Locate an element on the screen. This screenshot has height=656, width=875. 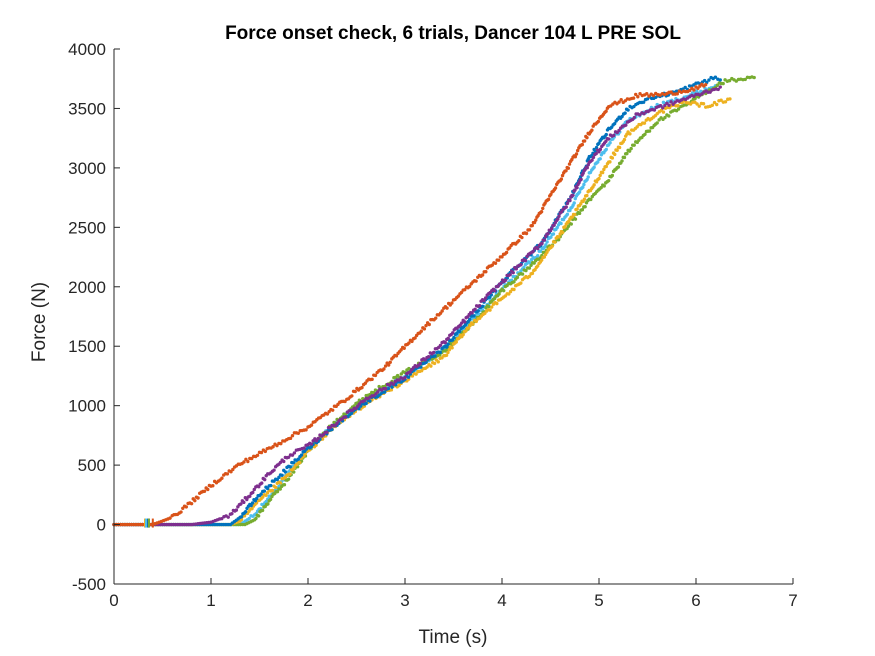
x-tick-label: 7 is located at coordinates (792, 600).